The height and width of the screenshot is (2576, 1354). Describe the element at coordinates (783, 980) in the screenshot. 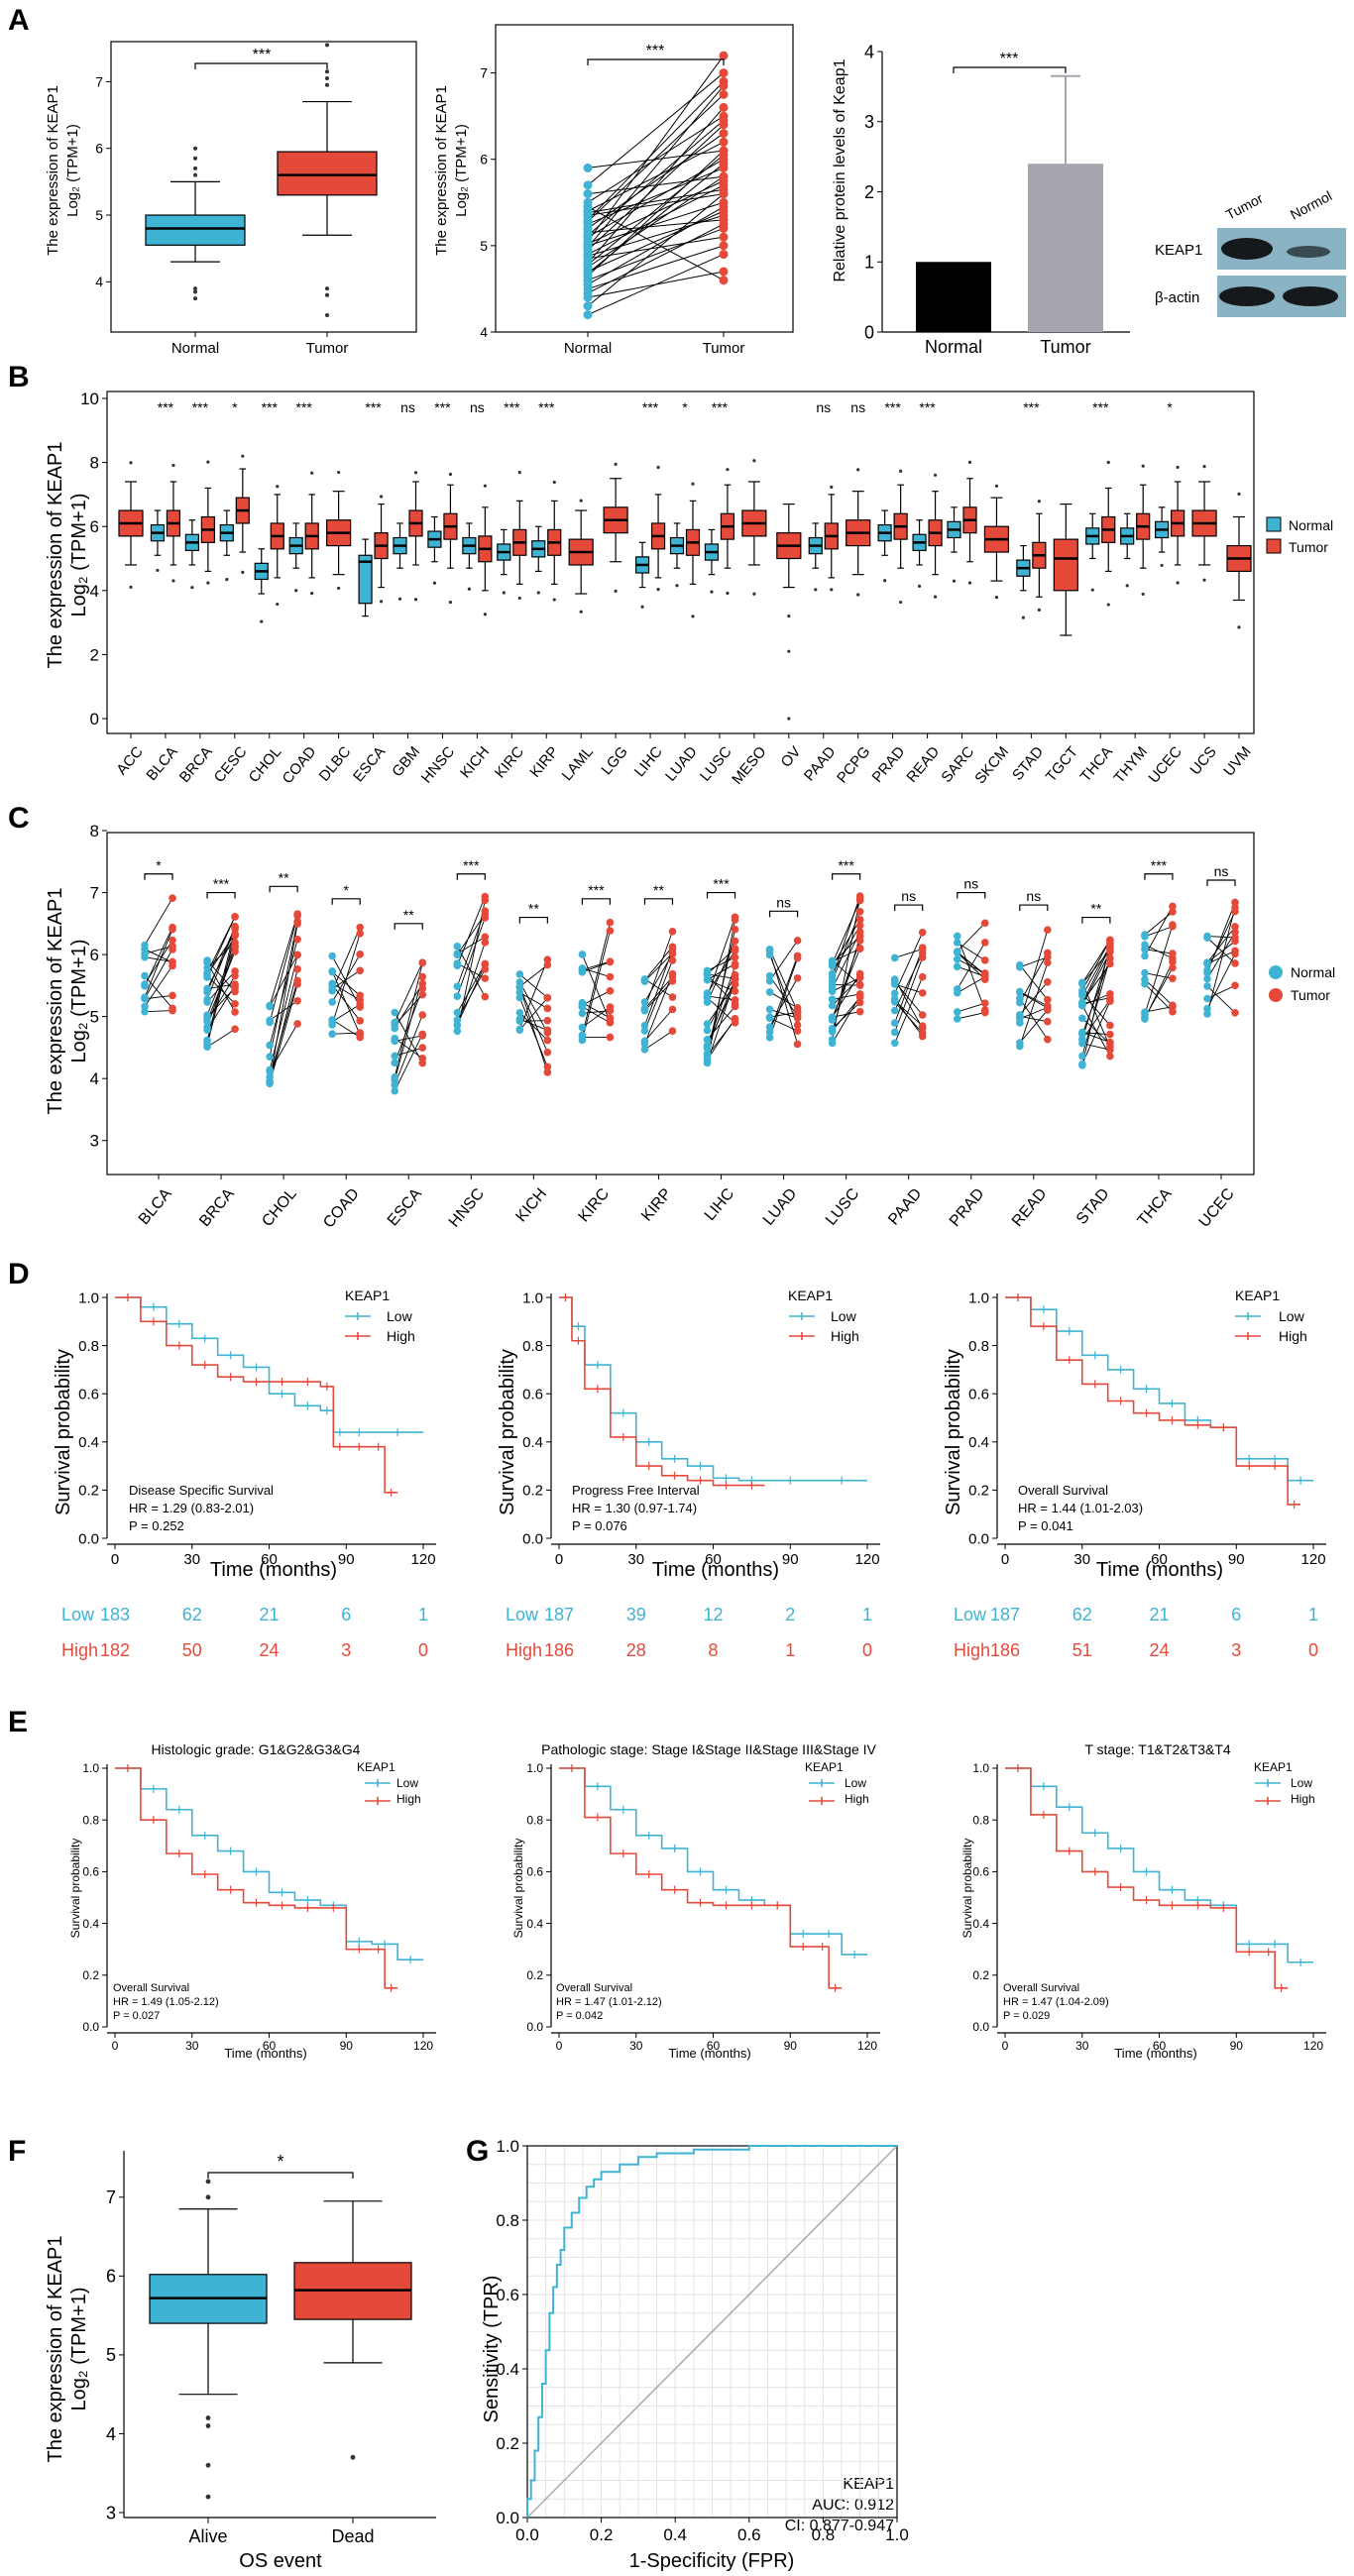

I see `c-pair-line-LUAD` at that location.